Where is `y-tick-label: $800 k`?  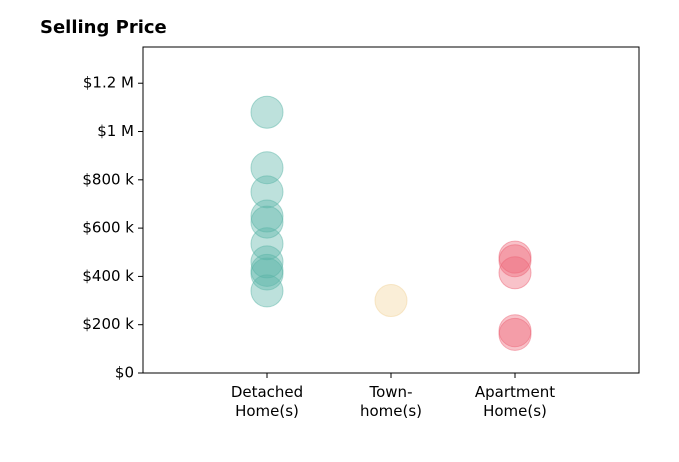
y-tick-label: $800 k is located at coordinates (108, 179).